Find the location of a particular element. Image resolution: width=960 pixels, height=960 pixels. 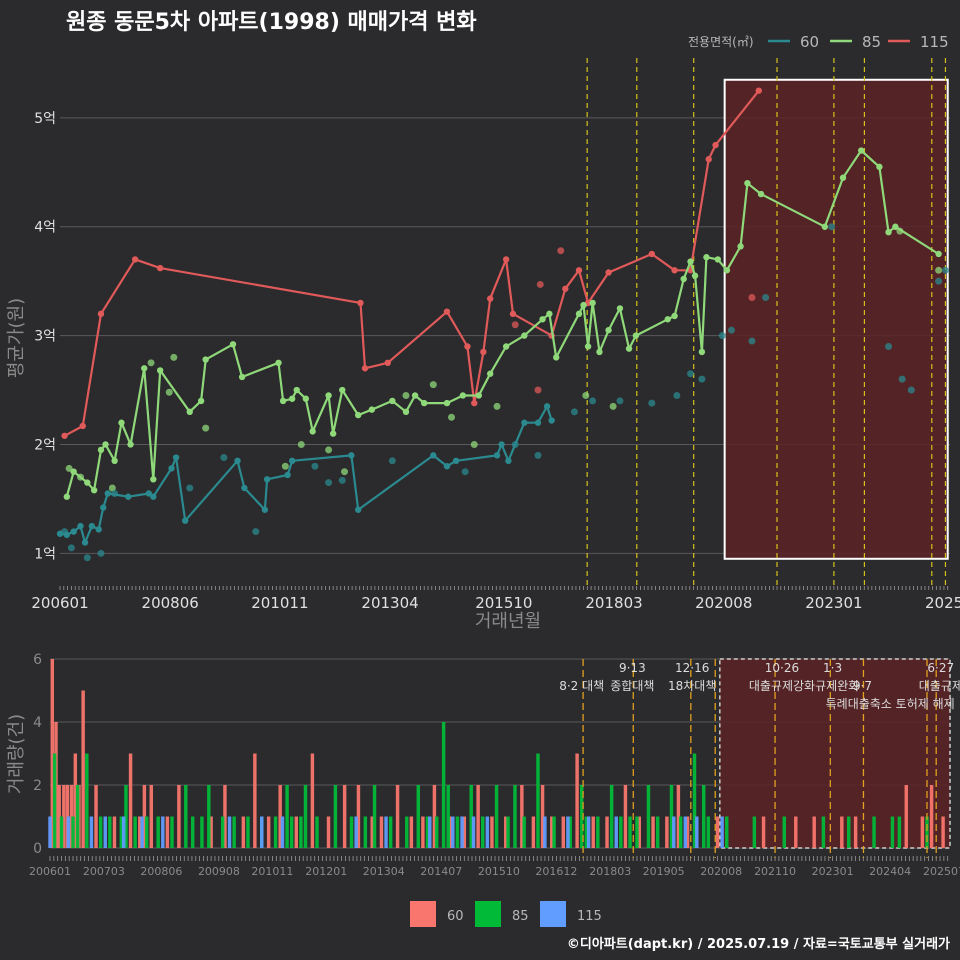

policy-annotation: 6·27 is located at coordinates (940, 668).